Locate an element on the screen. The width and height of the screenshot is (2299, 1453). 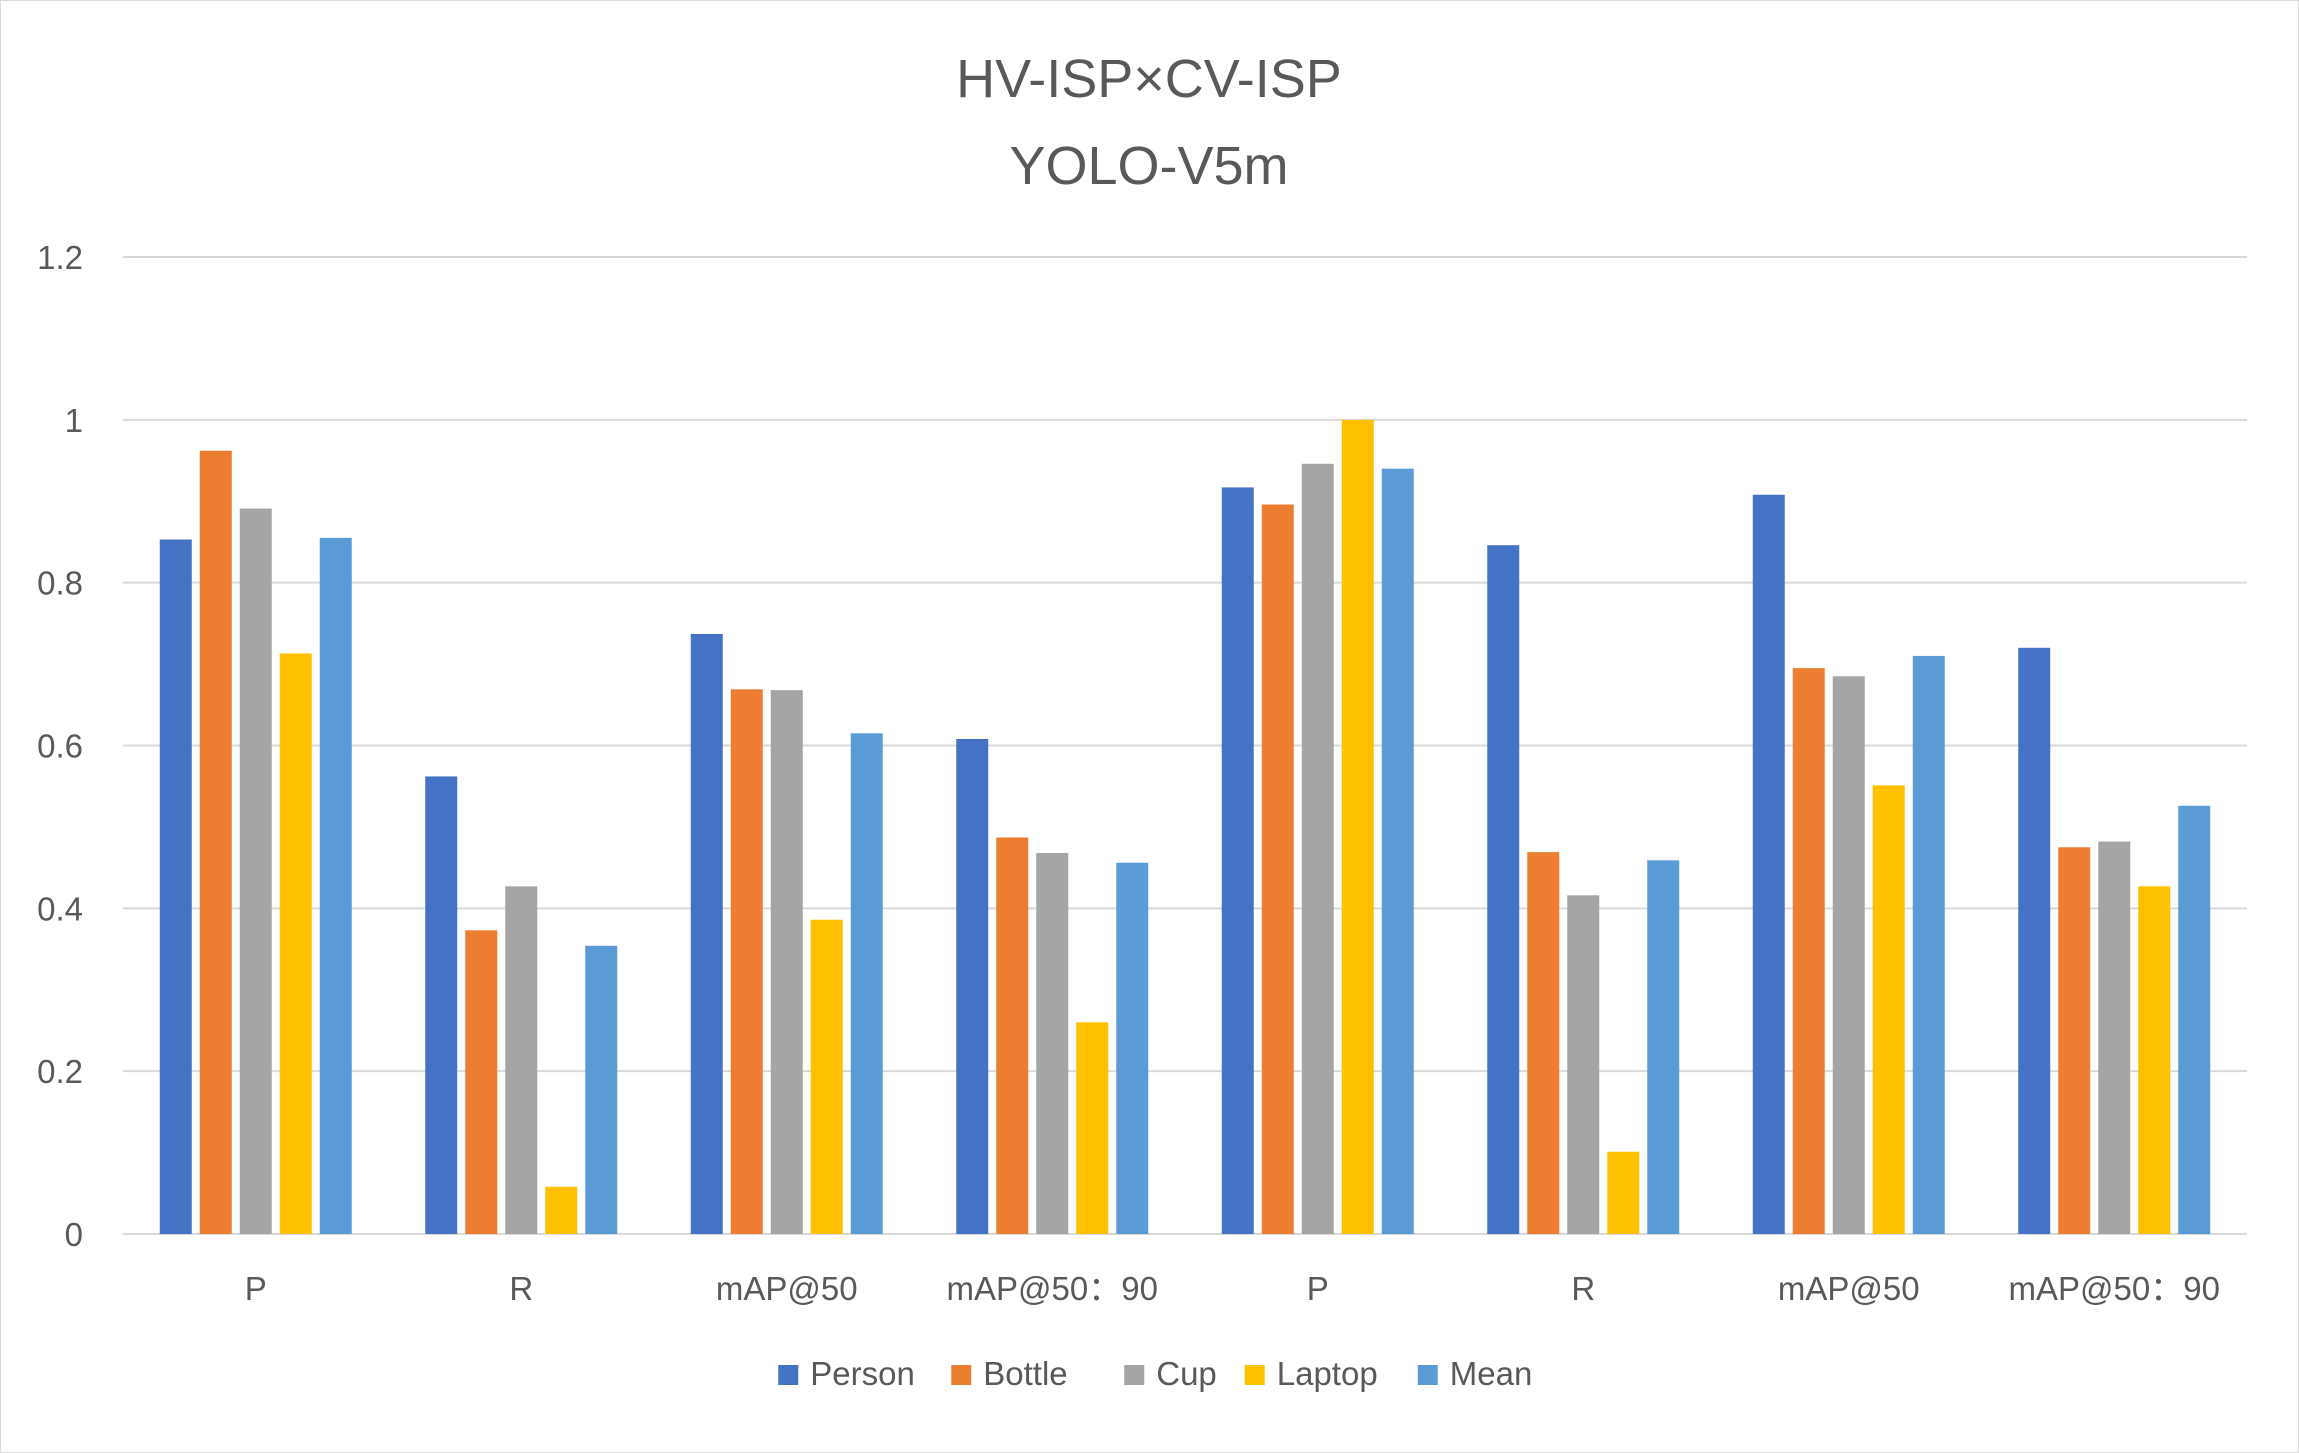
legend-swatch-mean is located at coordinates (1427, 1375).